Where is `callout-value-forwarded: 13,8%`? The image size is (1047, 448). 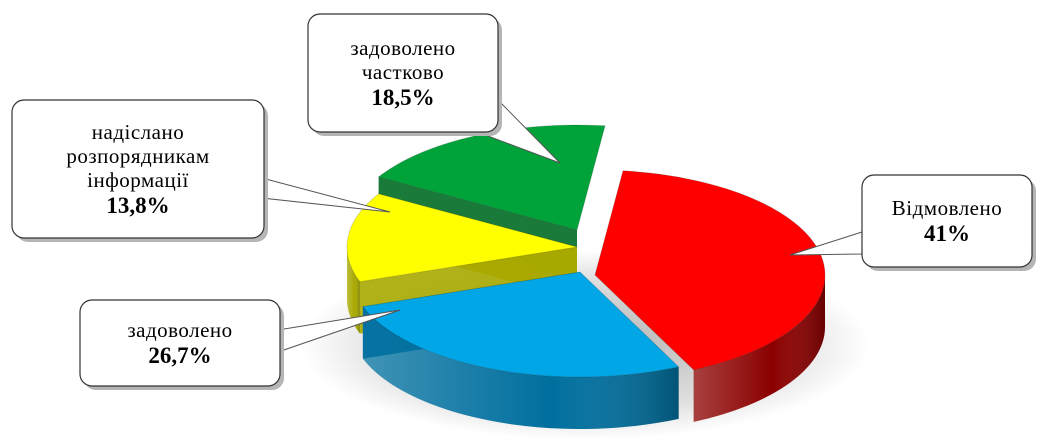 callout-value-forwarded: 13,8% is located at coordinates (137, 205).